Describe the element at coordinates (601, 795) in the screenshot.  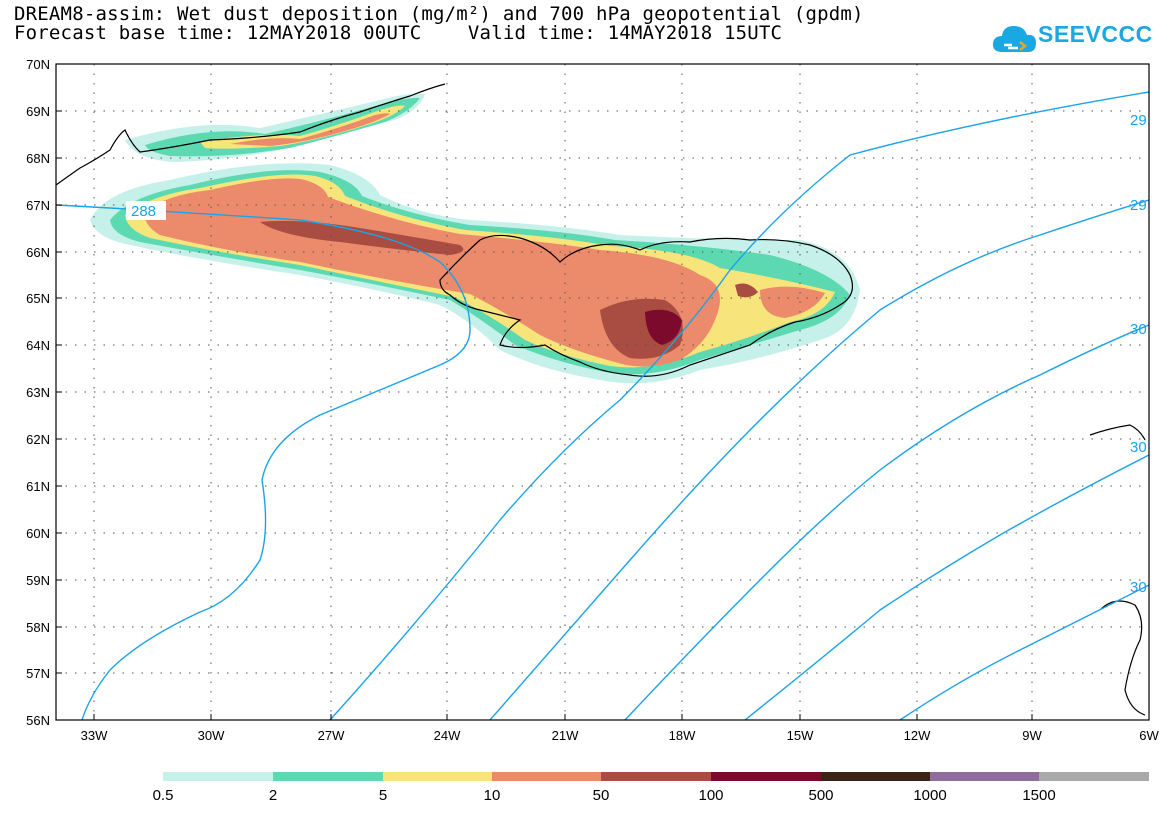
I see `legend-label: 50` at that location.